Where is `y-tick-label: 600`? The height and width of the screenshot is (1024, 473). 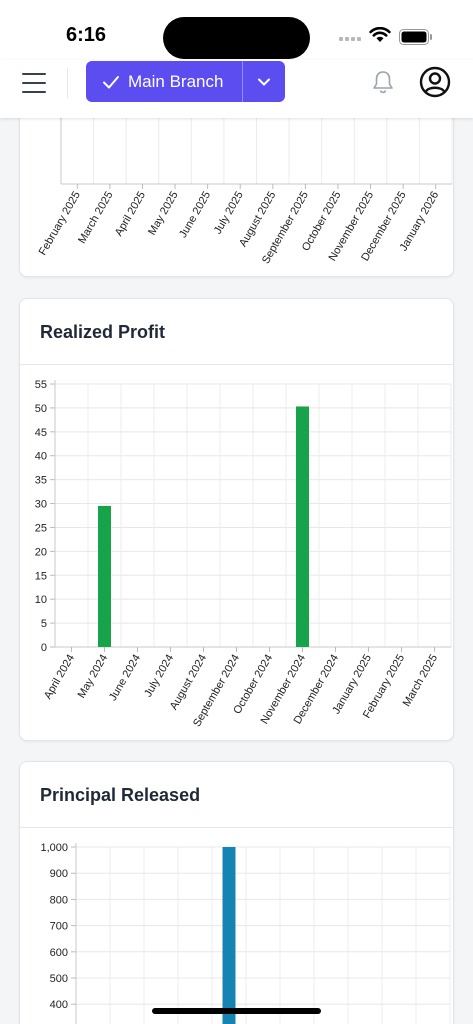
y-tick-label: 600 is located at coordinates (59, 953).